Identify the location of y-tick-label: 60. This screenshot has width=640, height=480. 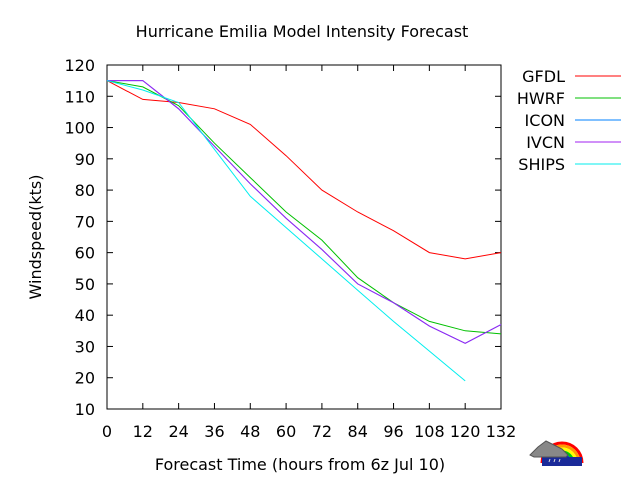
(85, 253).